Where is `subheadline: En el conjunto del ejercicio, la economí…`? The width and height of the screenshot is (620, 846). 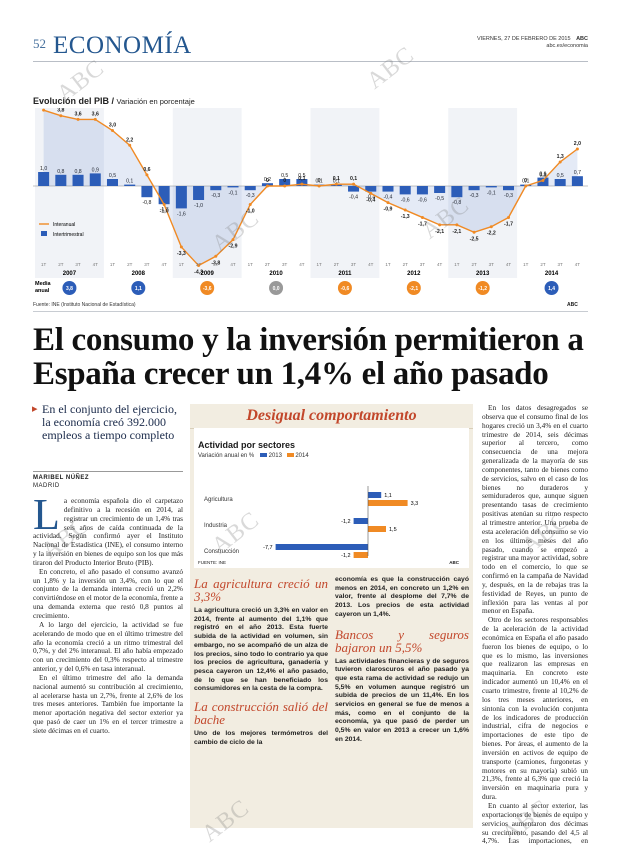 subheadline: En el conjunto del ejercicio, la economí… is located at coordinates (107, 422).